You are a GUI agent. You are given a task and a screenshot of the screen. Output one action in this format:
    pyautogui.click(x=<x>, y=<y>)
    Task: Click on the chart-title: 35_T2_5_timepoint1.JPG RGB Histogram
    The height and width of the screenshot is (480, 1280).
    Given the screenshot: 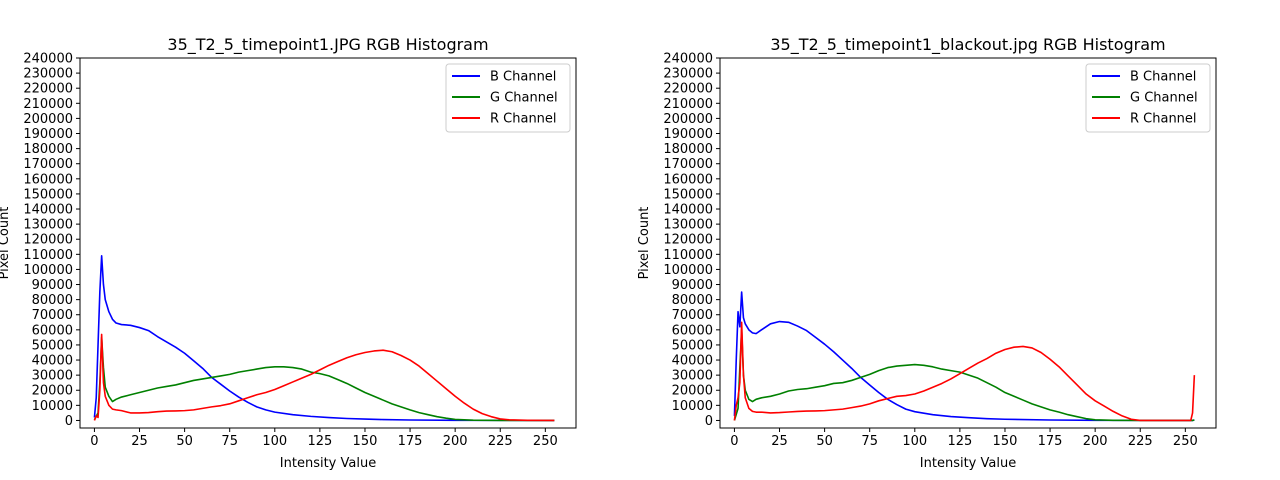 What is the action you would take?
    pyautogui.click(x=327, y=45)
    